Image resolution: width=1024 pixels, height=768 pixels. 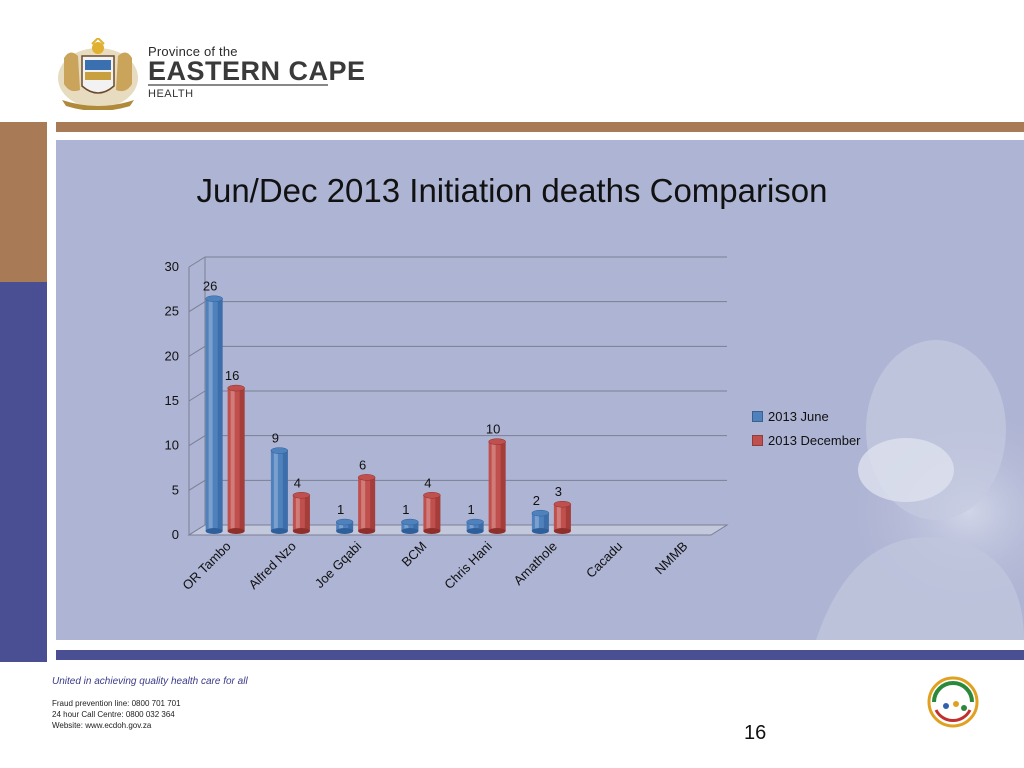 What do you see at coordinates (172, 400) in the screenshot?
I see `y-tick-label: 15` at bounding box center [172, 400].